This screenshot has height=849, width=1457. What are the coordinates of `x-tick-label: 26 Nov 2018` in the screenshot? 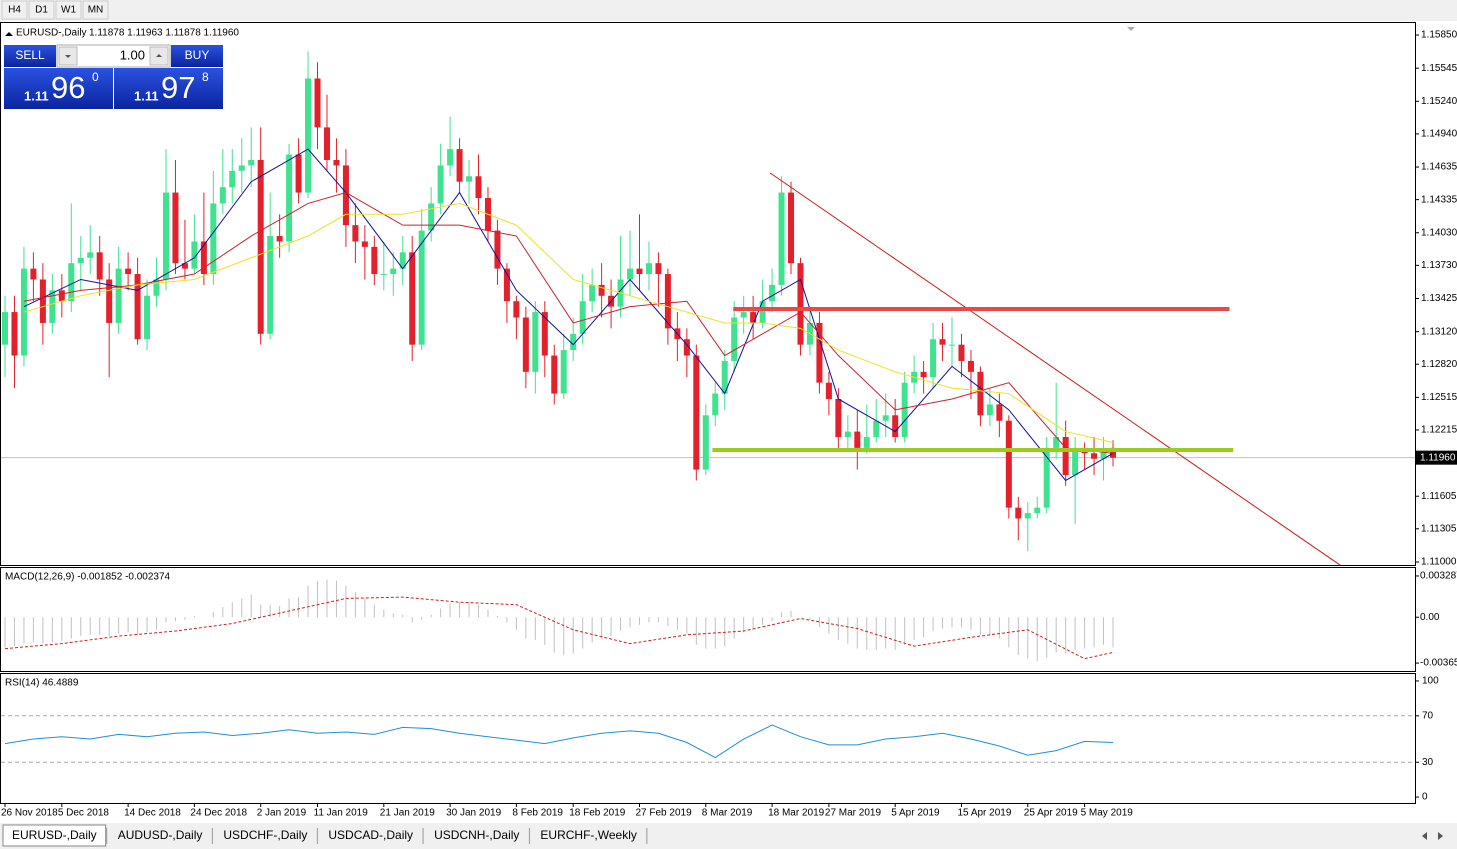 It's located at (29, 813).